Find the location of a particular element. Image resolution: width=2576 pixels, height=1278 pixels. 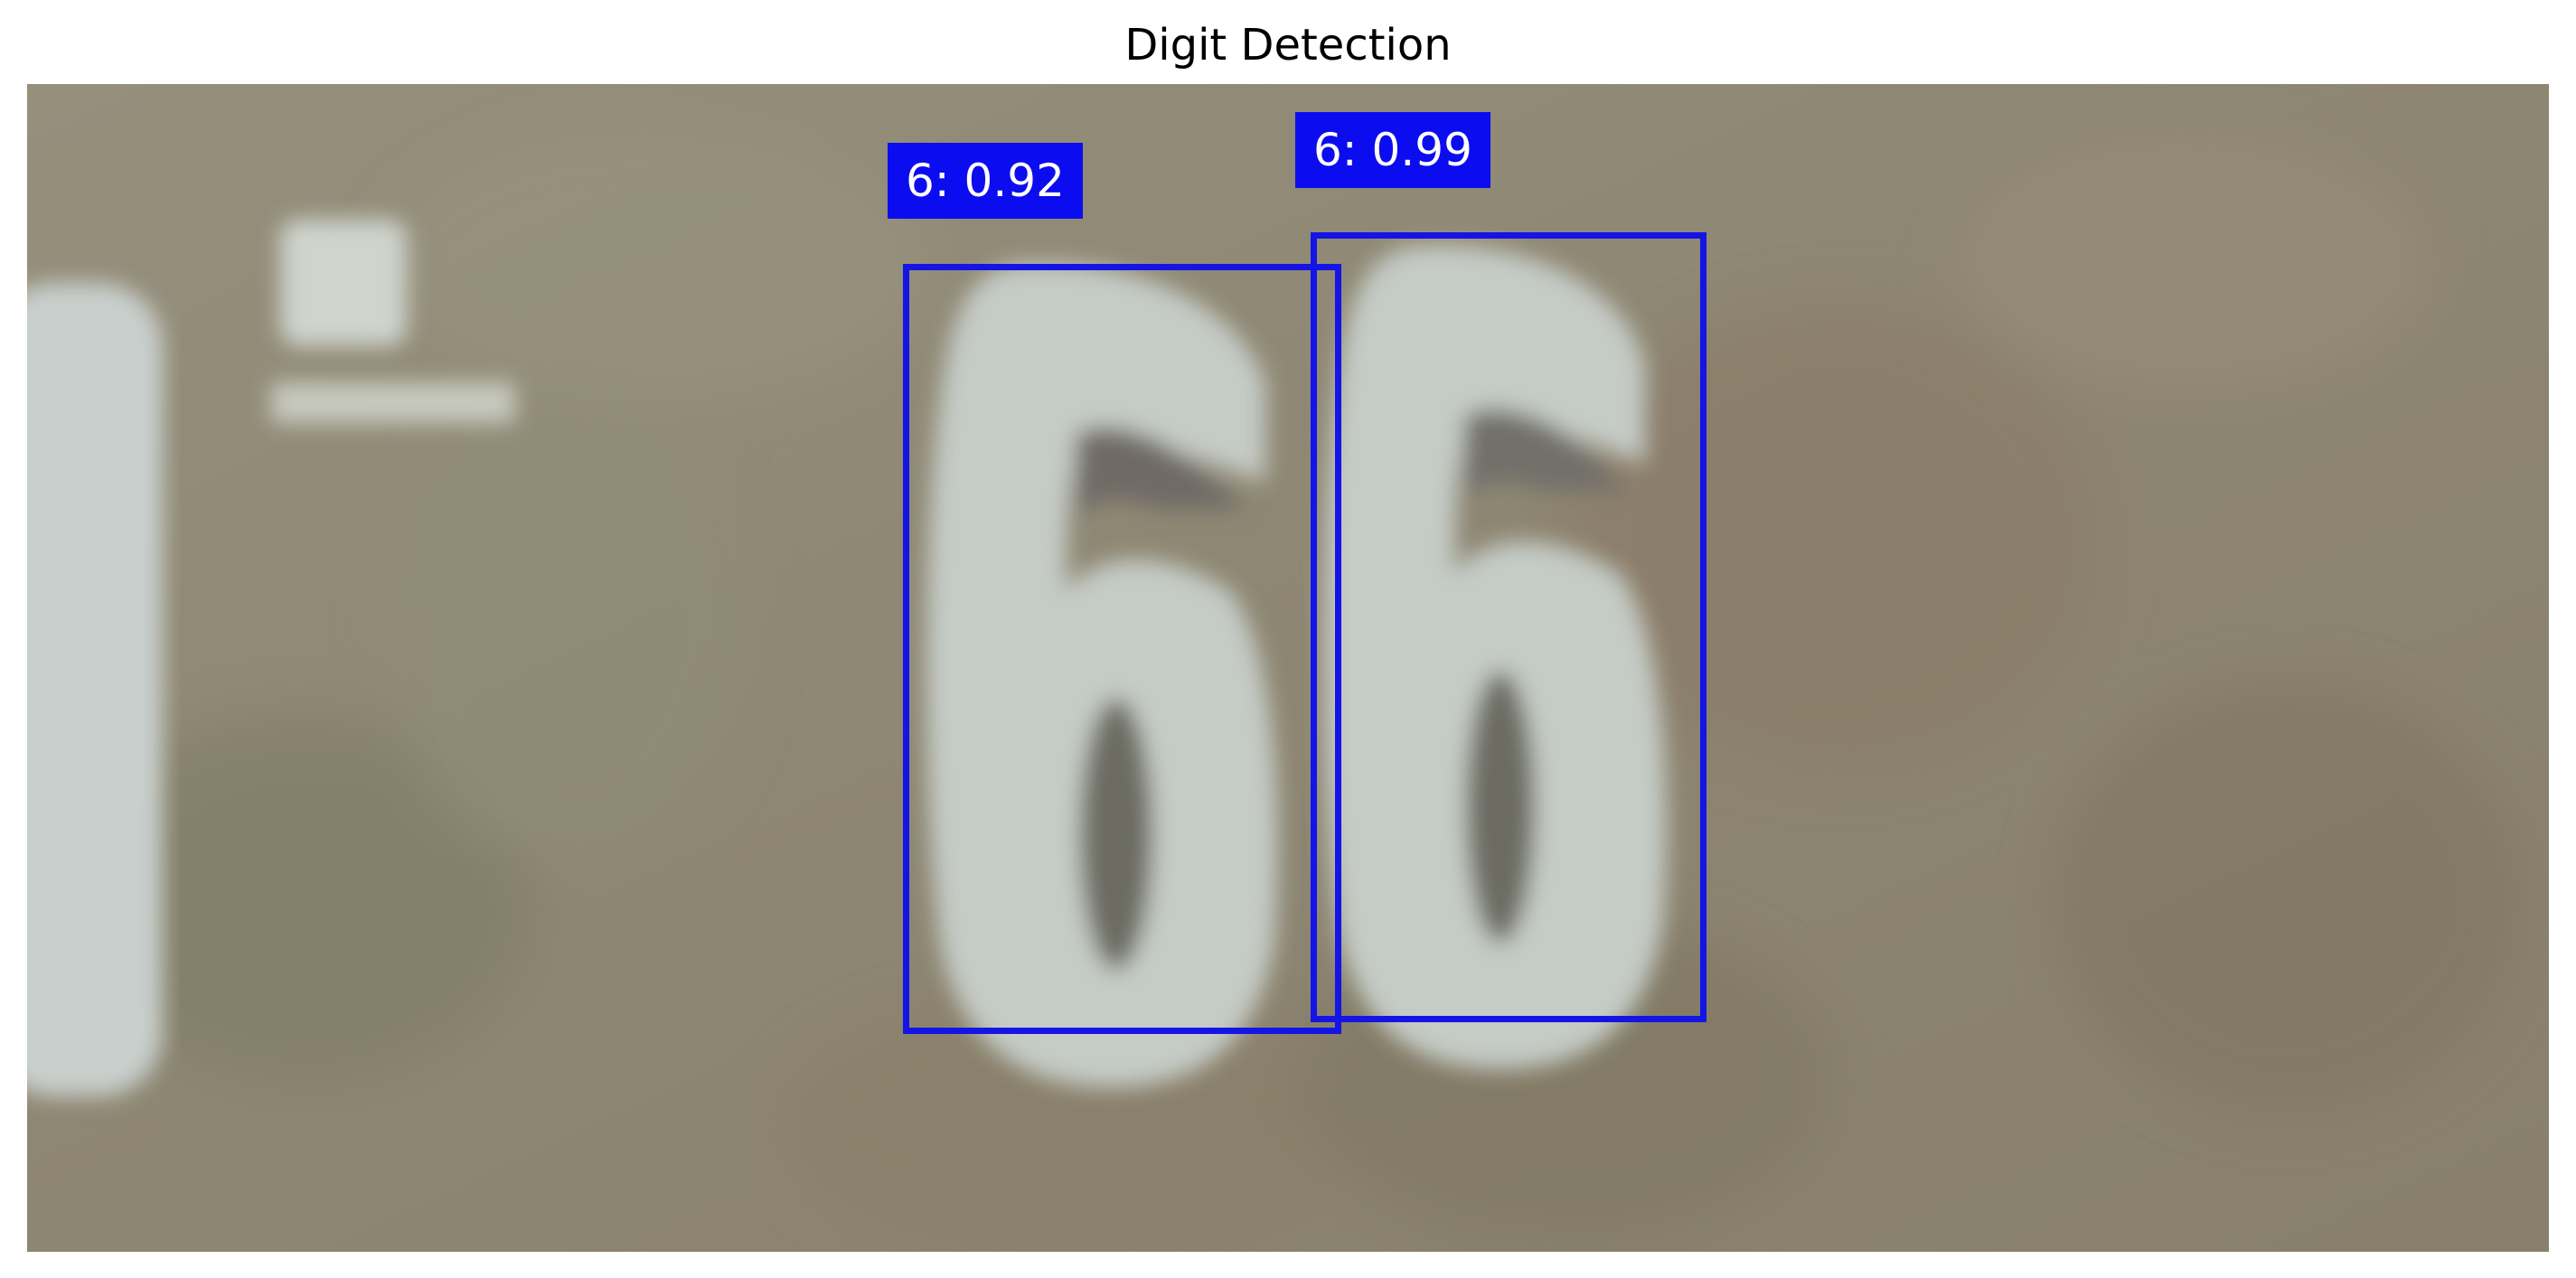

detection-label-2: 6: 0.99 is located at coordinates (1392, 150).